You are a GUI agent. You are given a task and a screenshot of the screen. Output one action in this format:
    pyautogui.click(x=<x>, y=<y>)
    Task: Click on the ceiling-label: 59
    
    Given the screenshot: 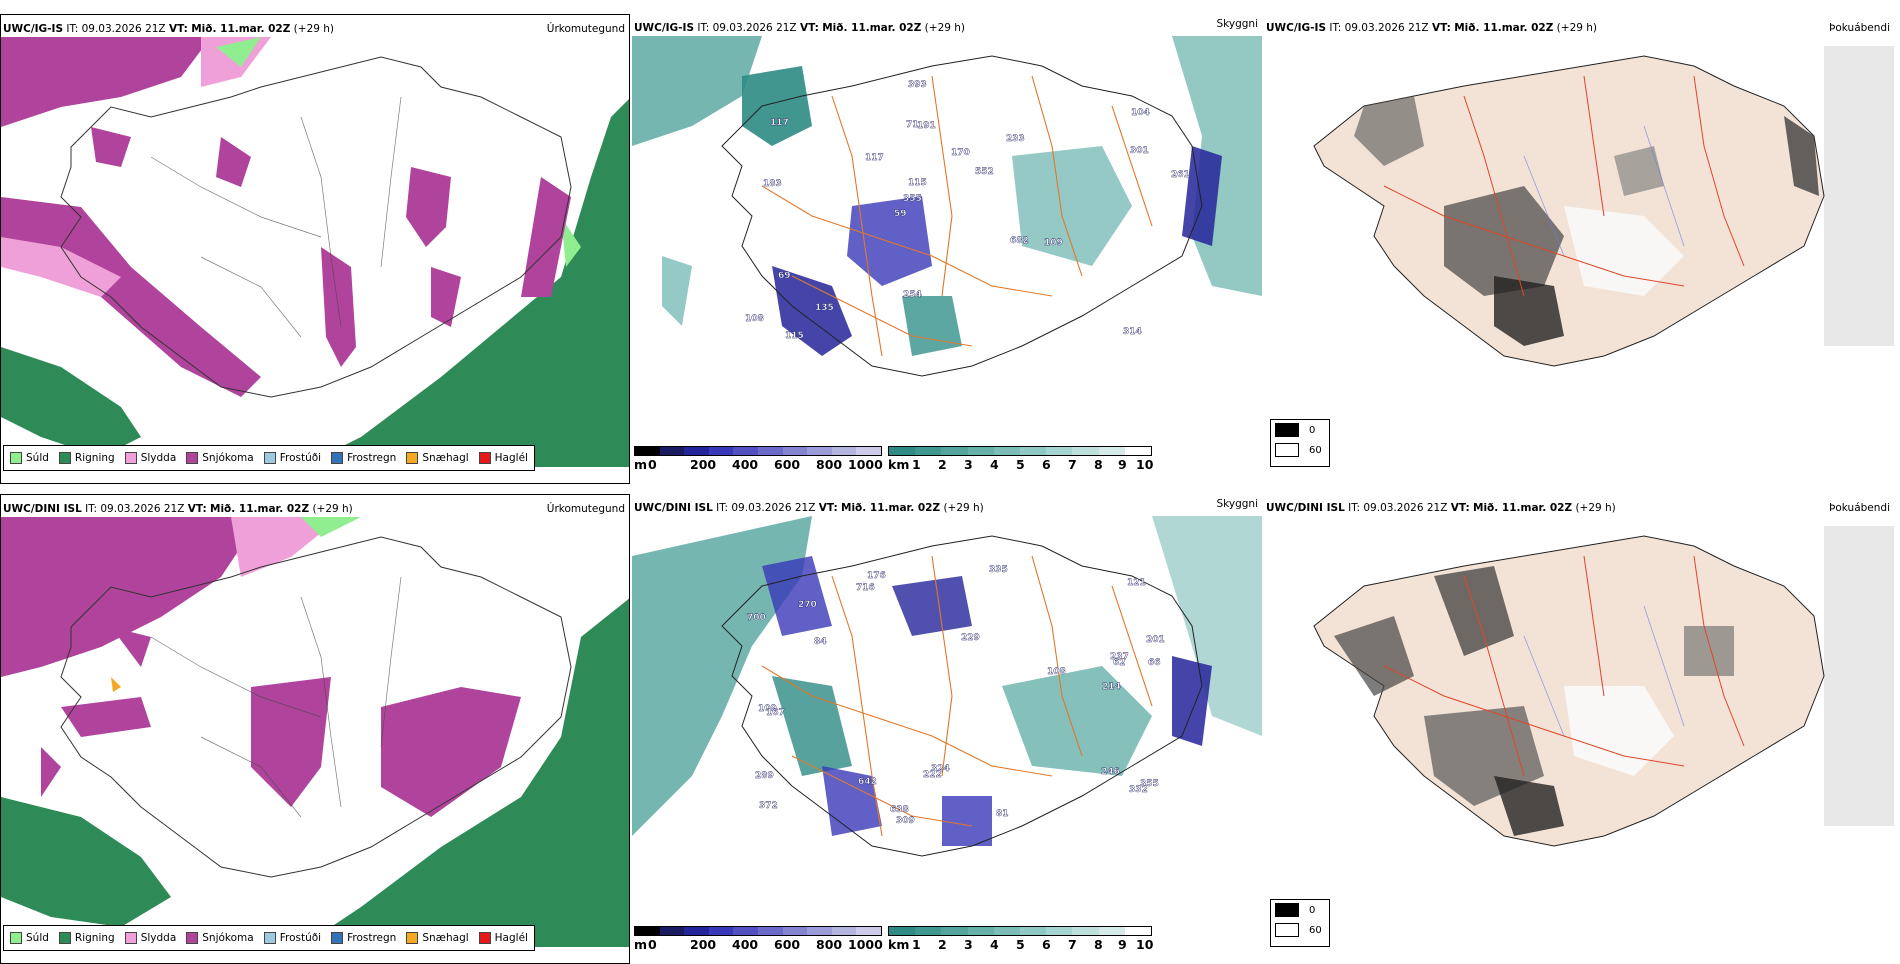 What is the action you would take?
    pyautogui.click(x=900, y=214)
    